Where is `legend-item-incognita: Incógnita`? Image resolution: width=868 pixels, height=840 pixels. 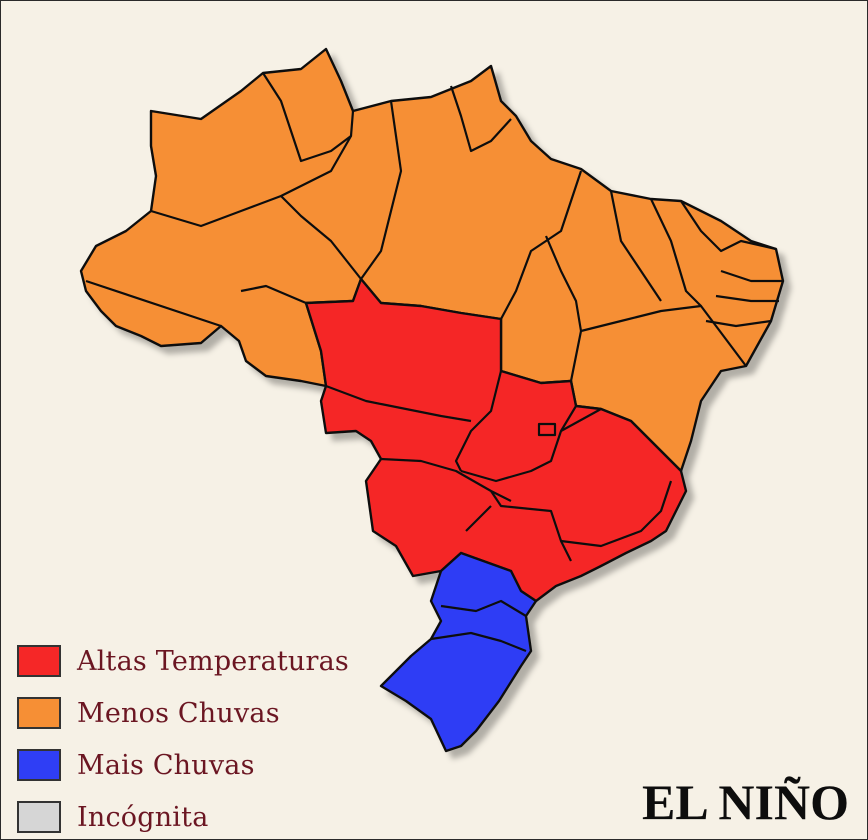 legend-item-incognita: Incógnita is located at coordinates (183, 815).